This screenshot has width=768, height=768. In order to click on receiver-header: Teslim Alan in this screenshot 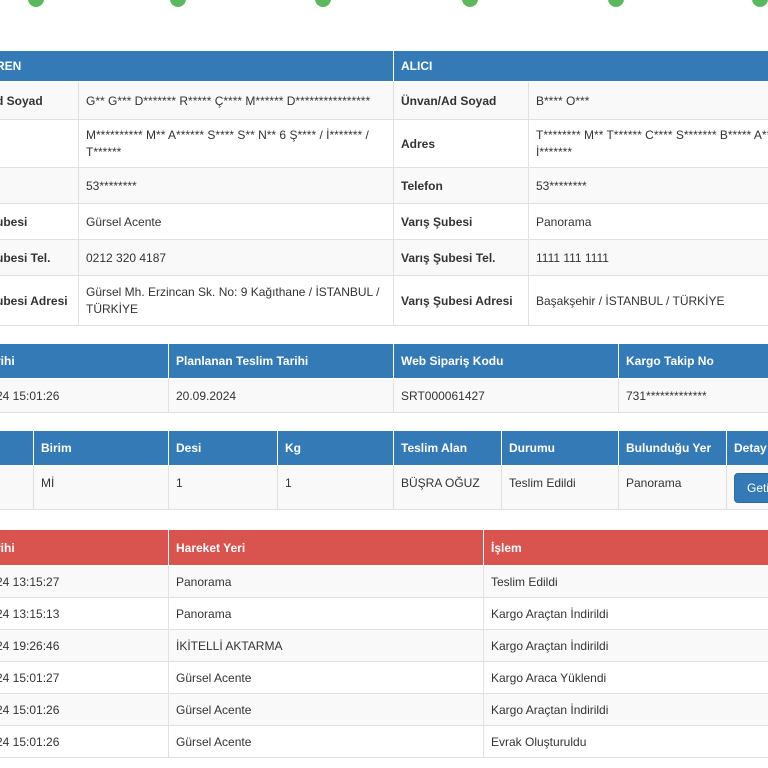, I will do `click(447, 448)`.